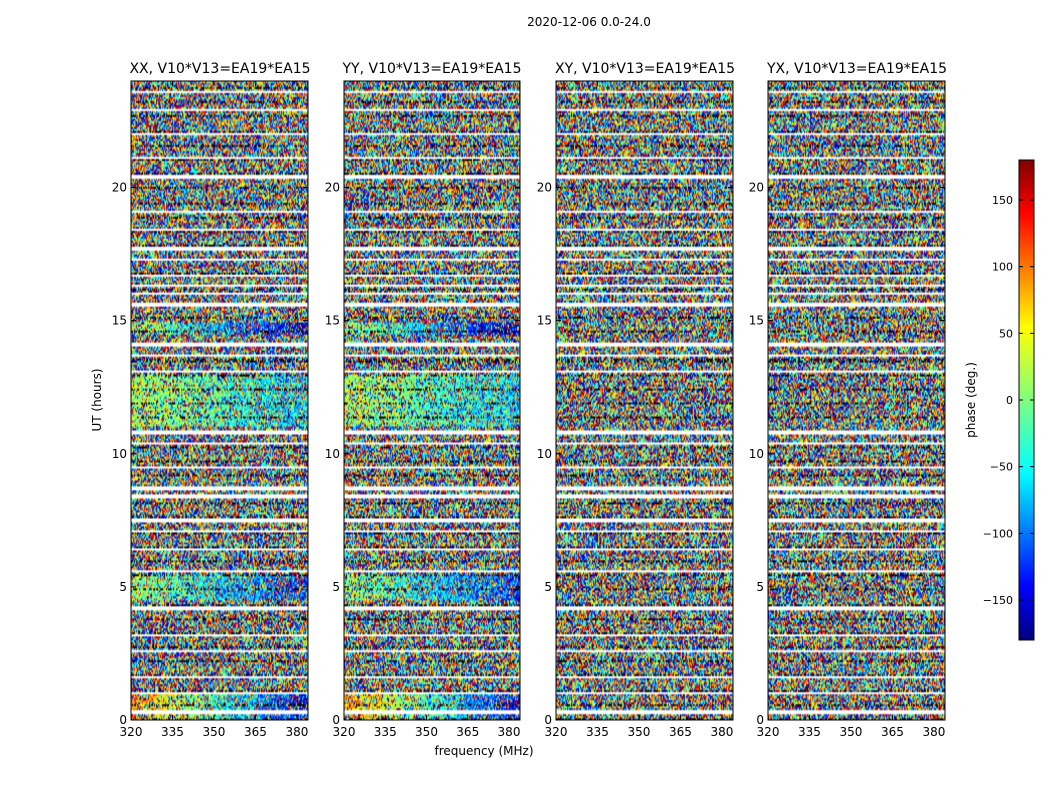 The width and height of the screenshot is (1050, 800). I want to click on phase-heatmap-xy, so click(644, 400).